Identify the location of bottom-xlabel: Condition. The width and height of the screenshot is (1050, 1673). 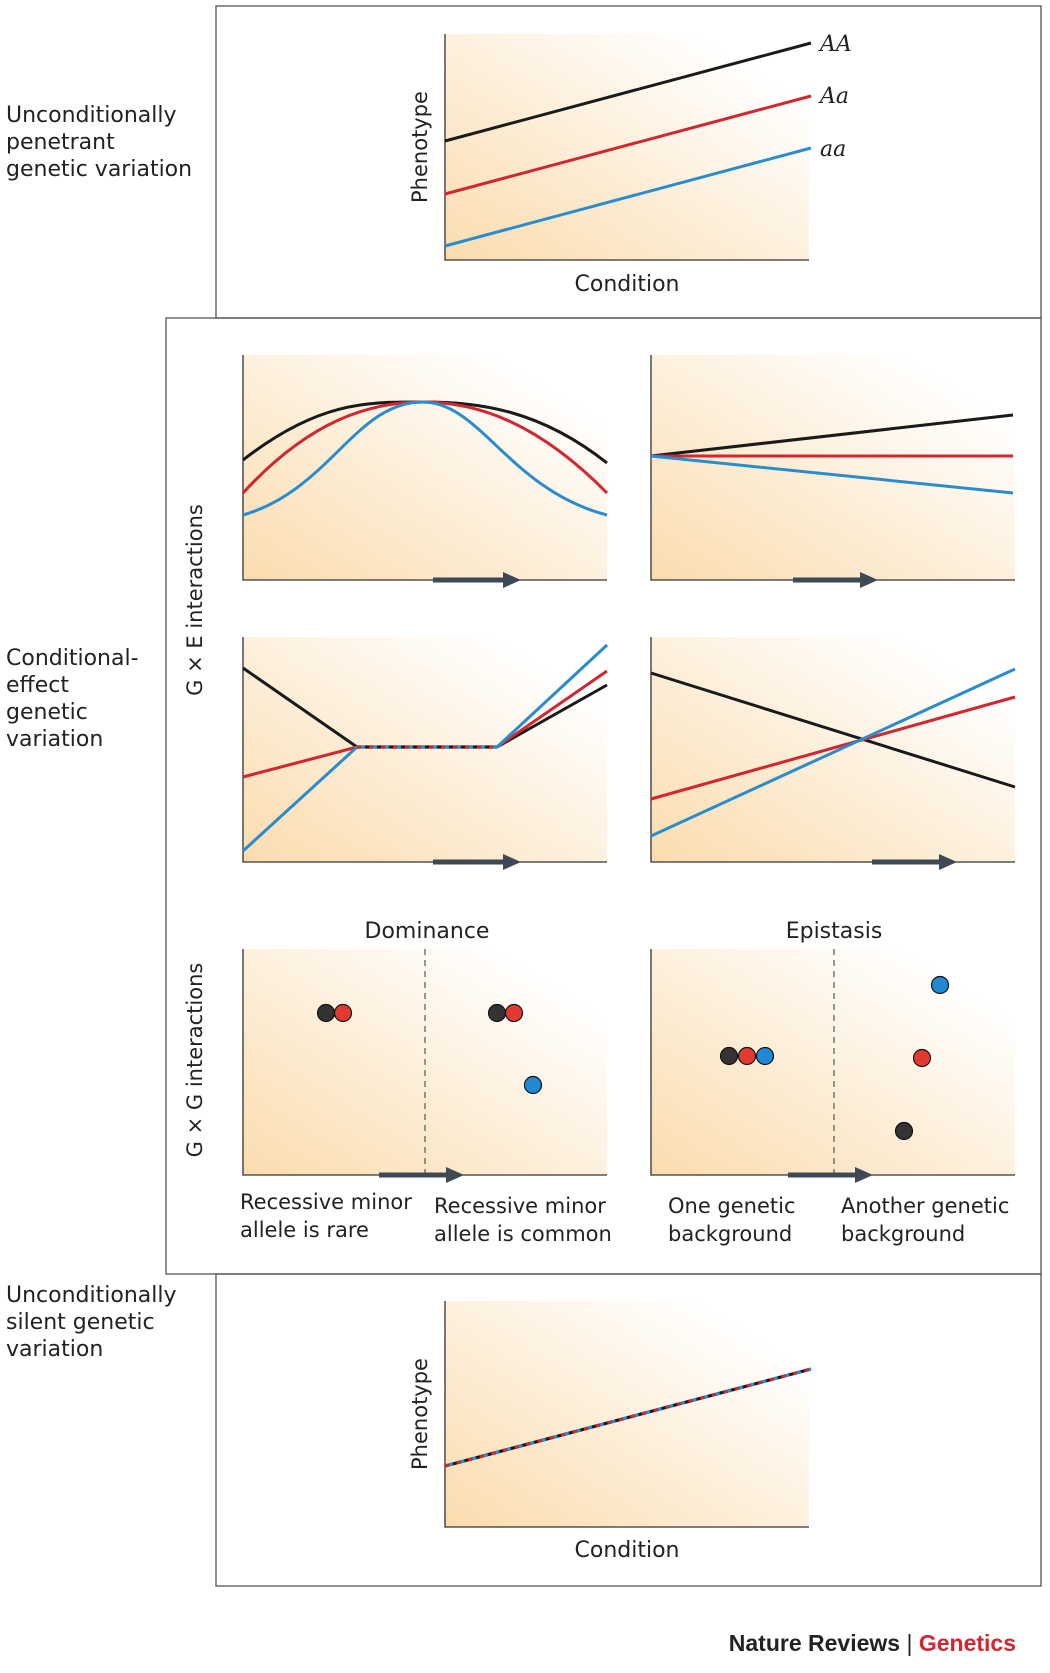
(627, 1550).